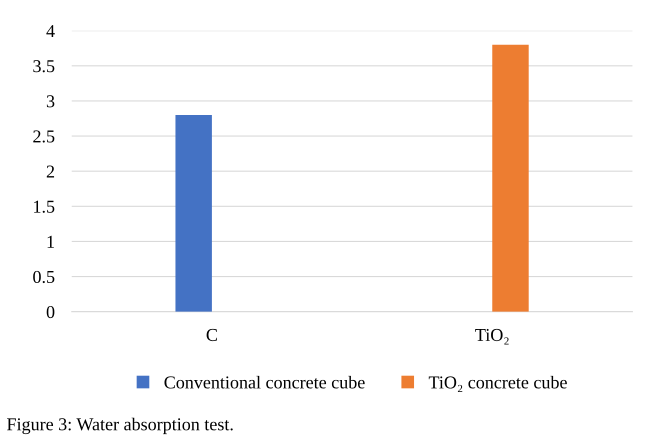 This screenshot has height=439, width=652. I want to click on y-tick-label: 2.5, so click(43, 136).